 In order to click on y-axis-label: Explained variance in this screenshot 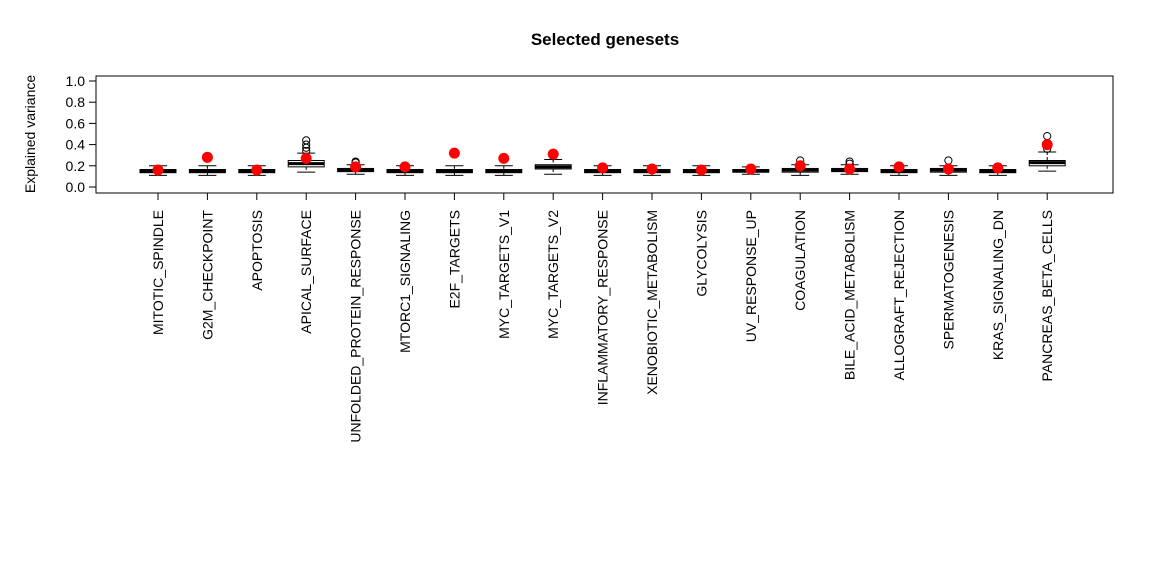, I will do `click(30, 134)`.